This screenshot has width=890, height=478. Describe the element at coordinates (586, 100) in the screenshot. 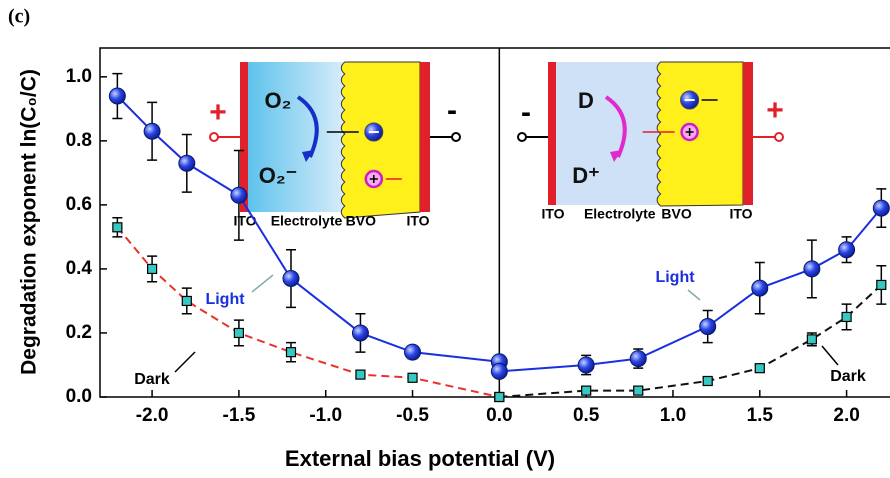

I see `species-label: D` at that location.